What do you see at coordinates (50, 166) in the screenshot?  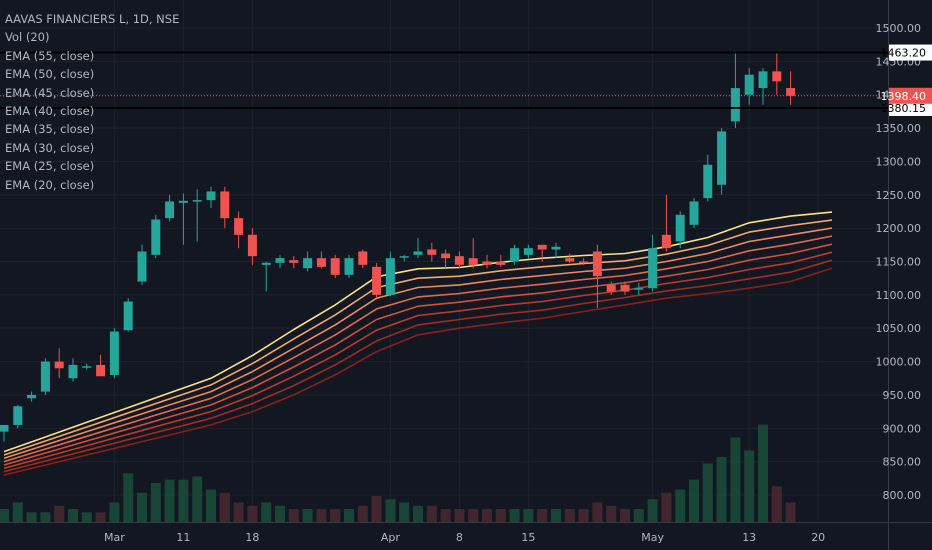 I see `legend-ema-25: EMA (25, close)` at bounding box center [50, 166].